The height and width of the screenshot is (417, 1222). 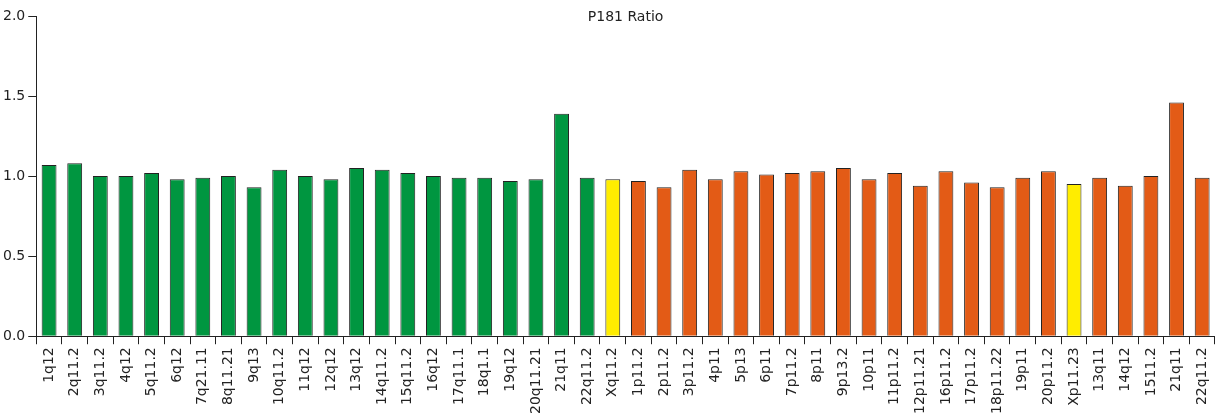 I want to click on x-tick-label: 17q11.1, so click(x=457, y=376).